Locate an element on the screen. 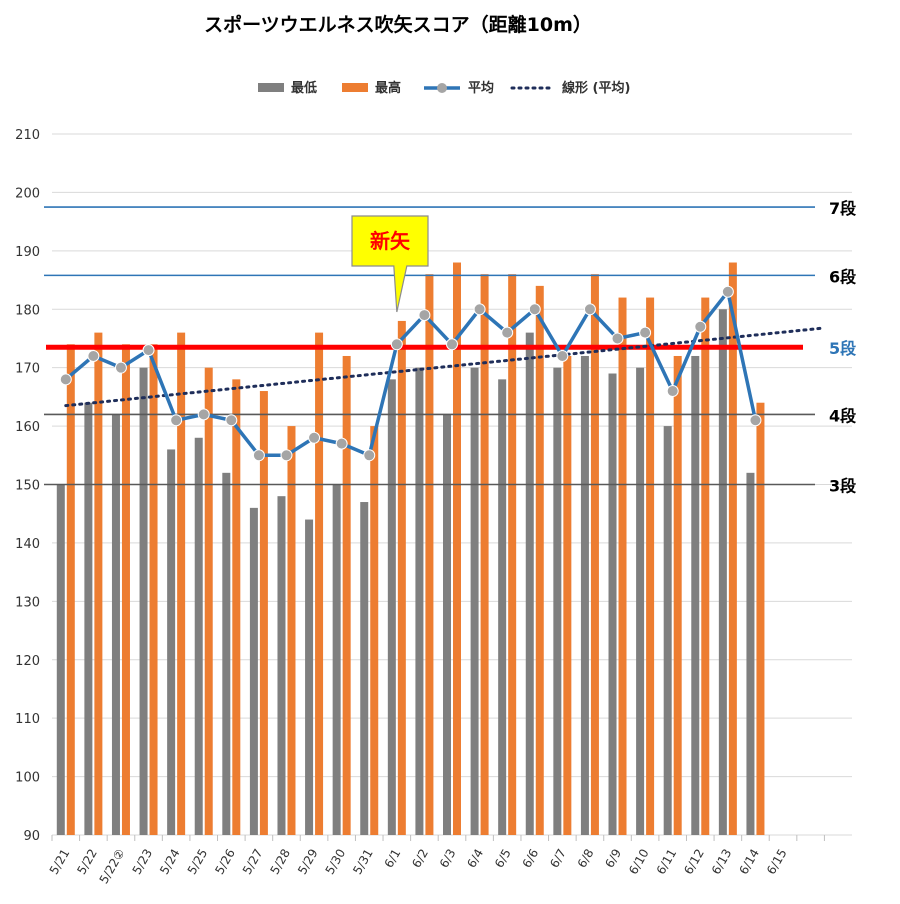  x-tick-label: 5/29 is located at coordinates (308, 862).